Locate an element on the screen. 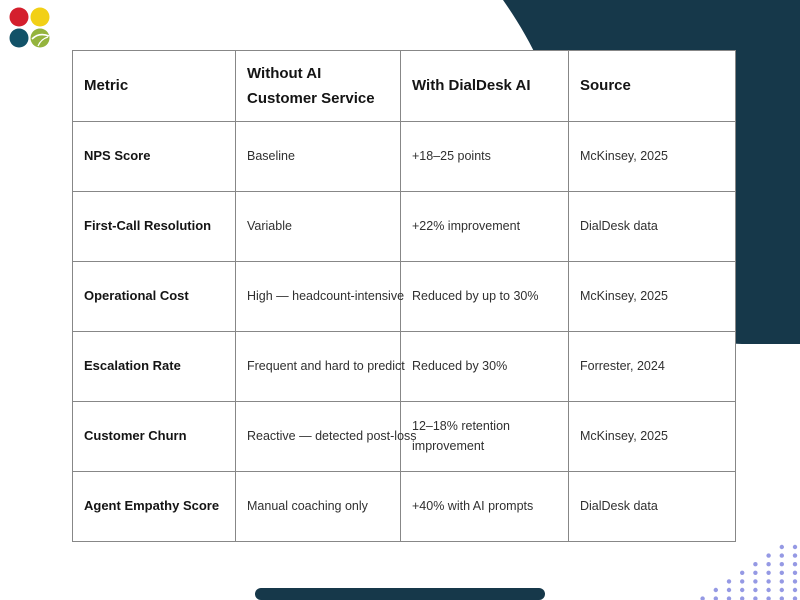 Image resolution: width=800 pixels, height=600 pixels. logo-dot-yellow is located at coordinates (40, 17).